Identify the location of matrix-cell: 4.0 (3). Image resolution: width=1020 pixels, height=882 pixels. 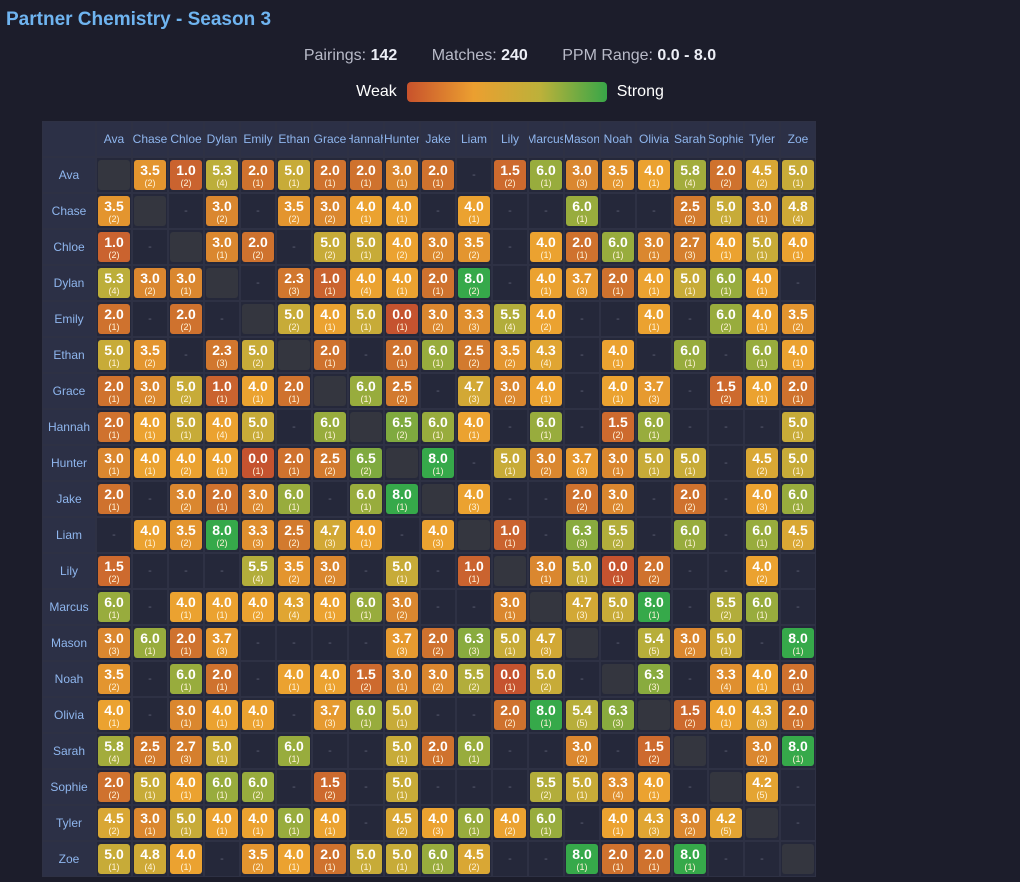
(438, 823).